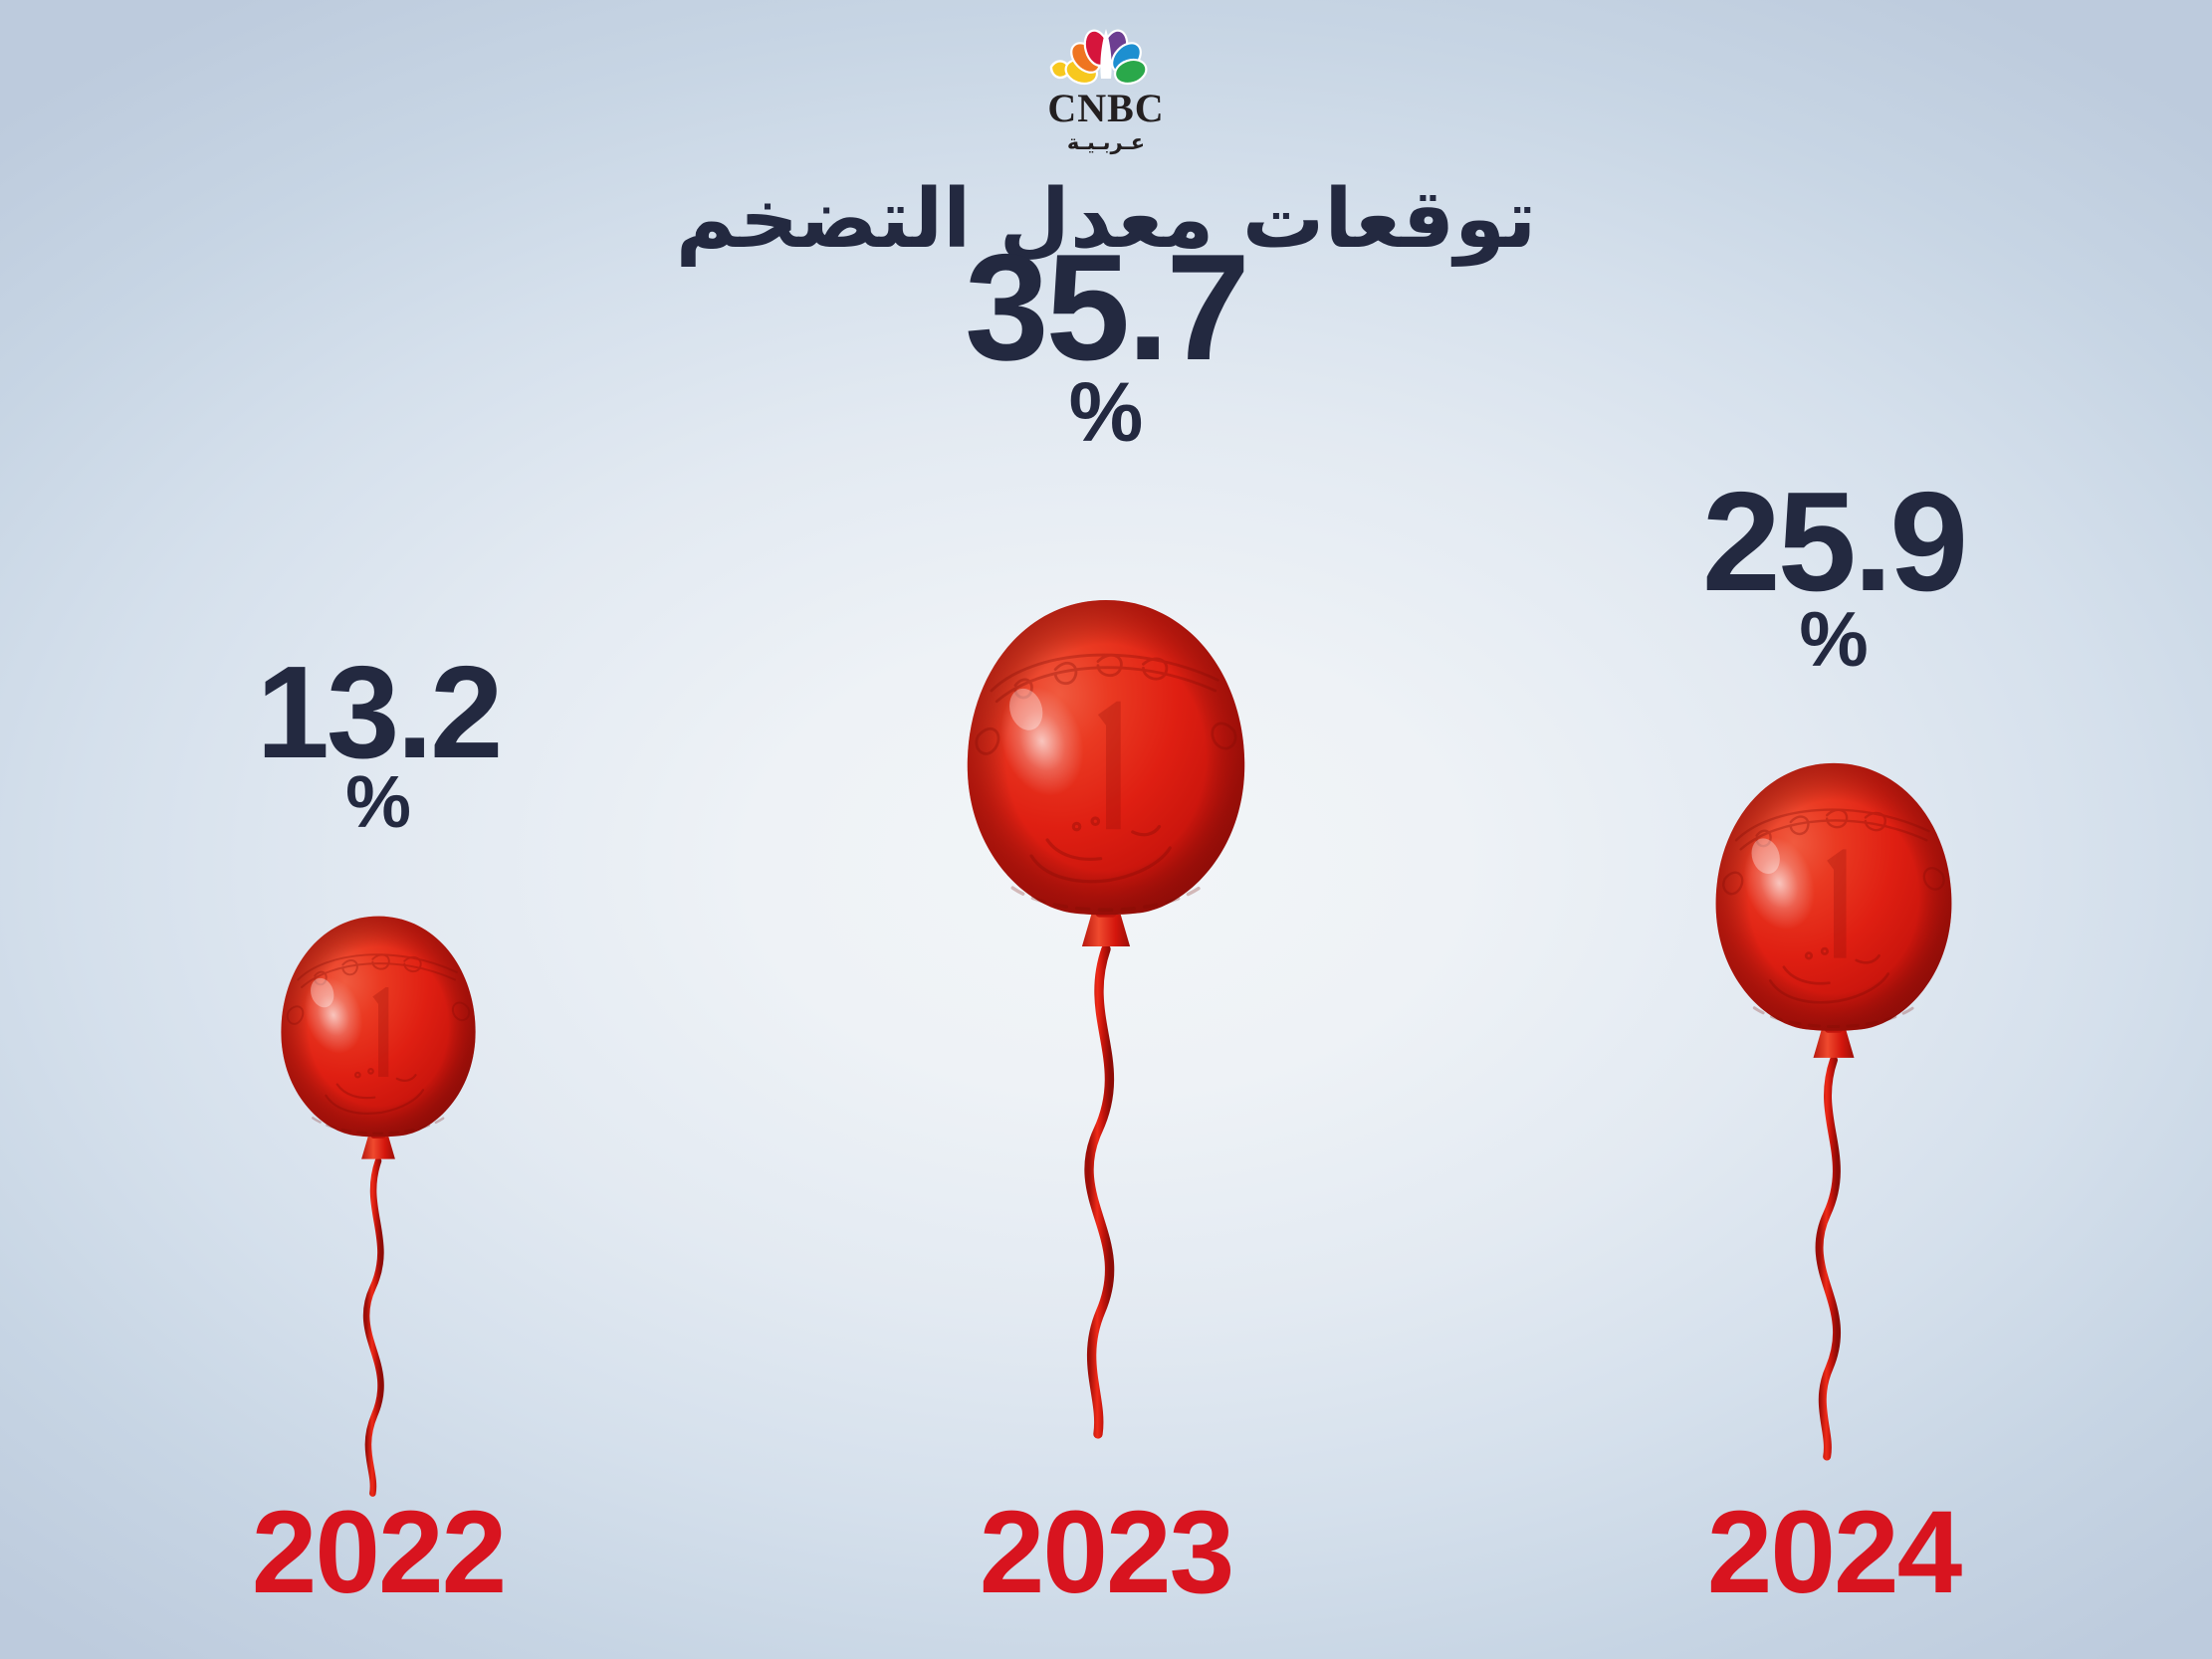 Image resolution: width=2212 pixels, height=1659 pixels. What do you see at coordinates (1107, 1552) in the screenshot?
I see `year-label-2023: 2023` at bounding box center [1107, 1552].